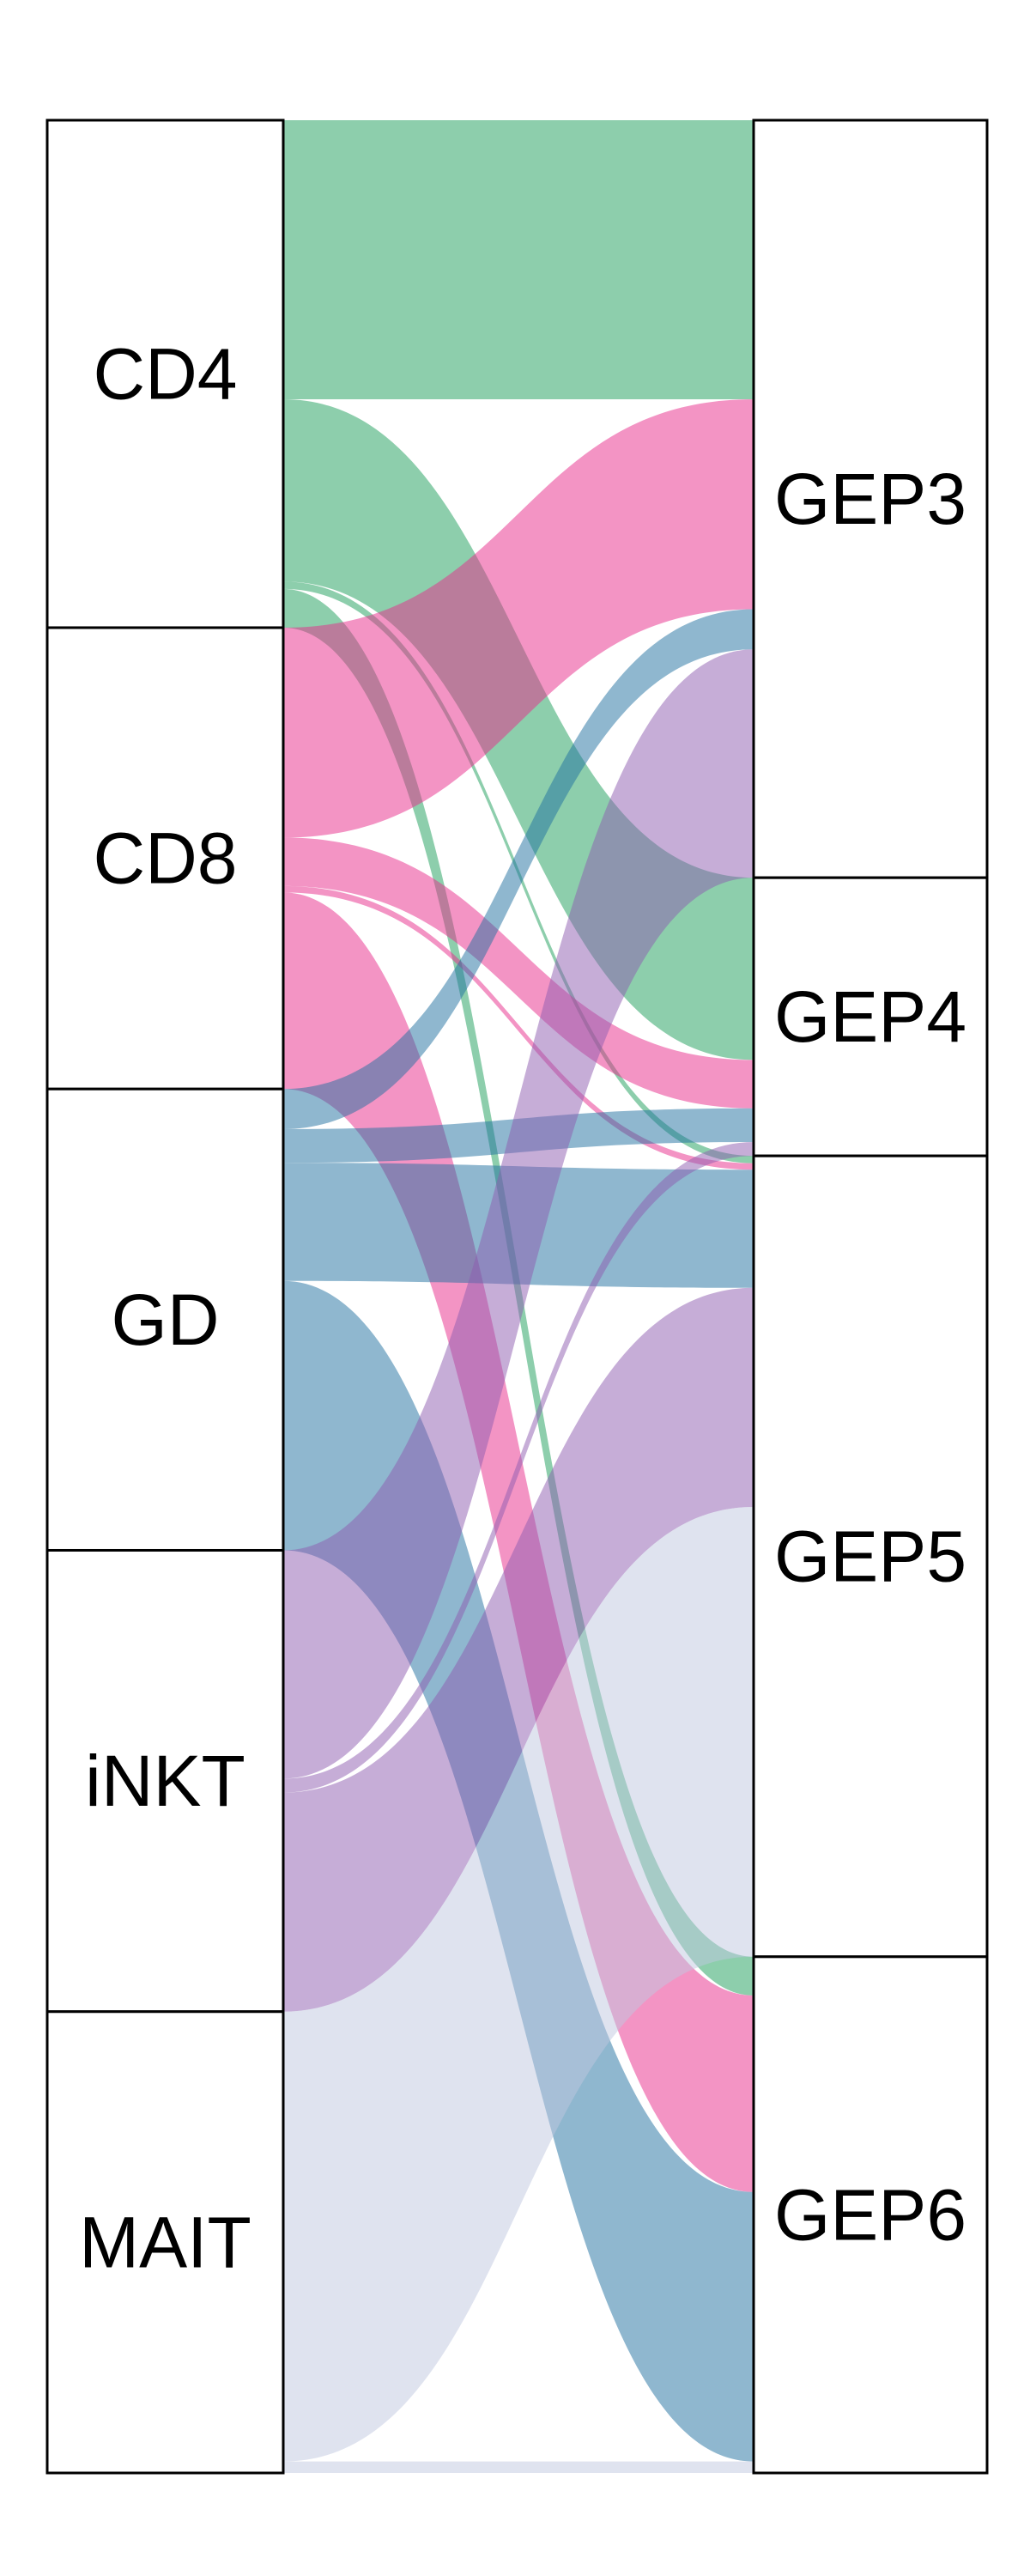 The image size is (1030, 2576). I want to click on right-node-gep5, so click(870, 1557).